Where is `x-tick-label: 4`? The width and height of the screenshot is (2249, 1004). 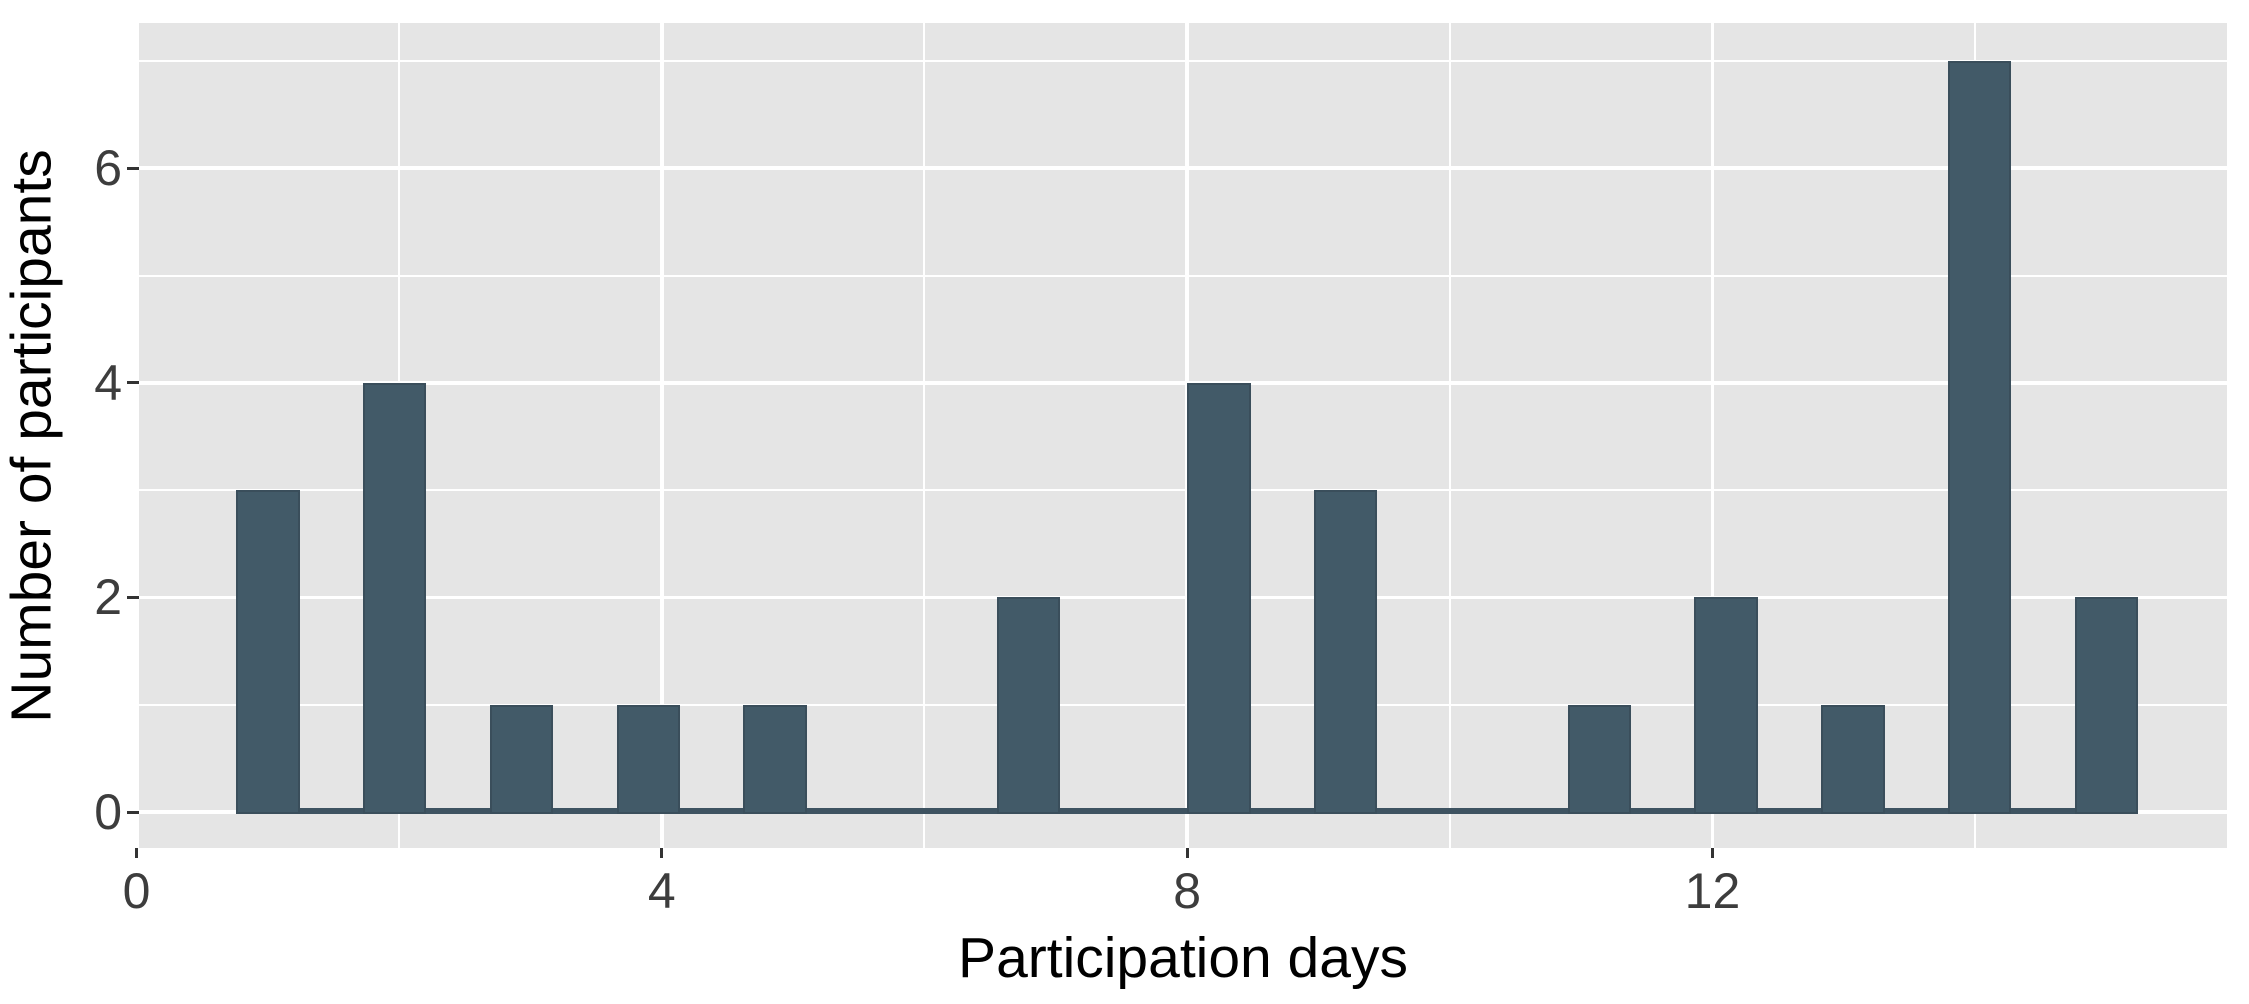 x-tick-label: 4 is located at coordinates (661, 891).